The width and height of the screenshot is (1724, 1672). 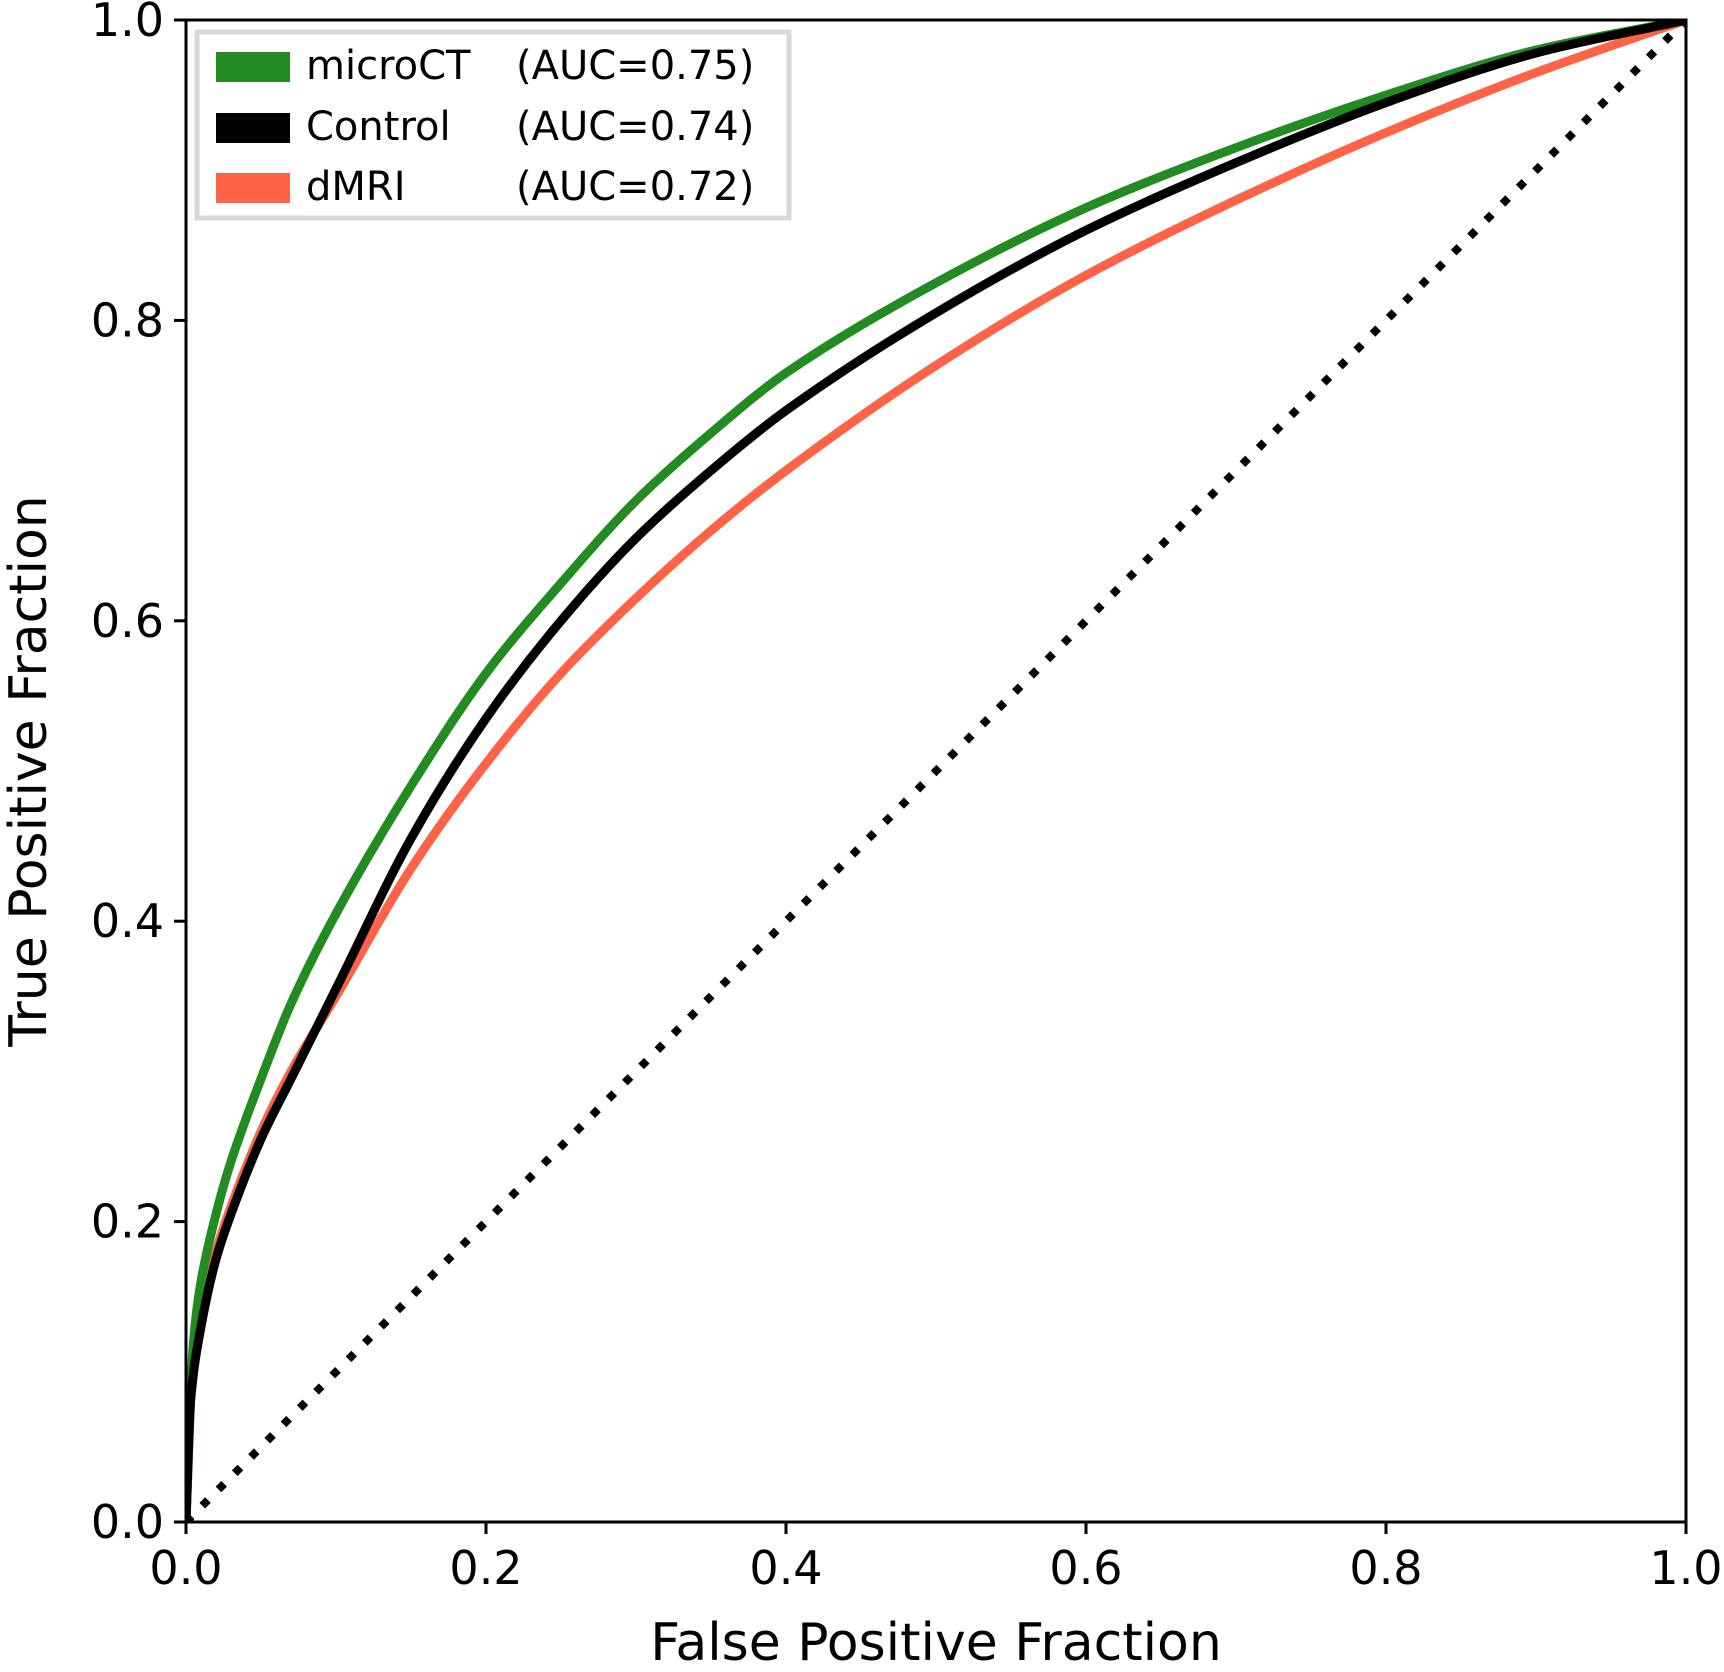 What do you see at coordinates (127, 921) in the screenshot?
I see `y-tick-label: 0.4` at bounding box center [127, 921].